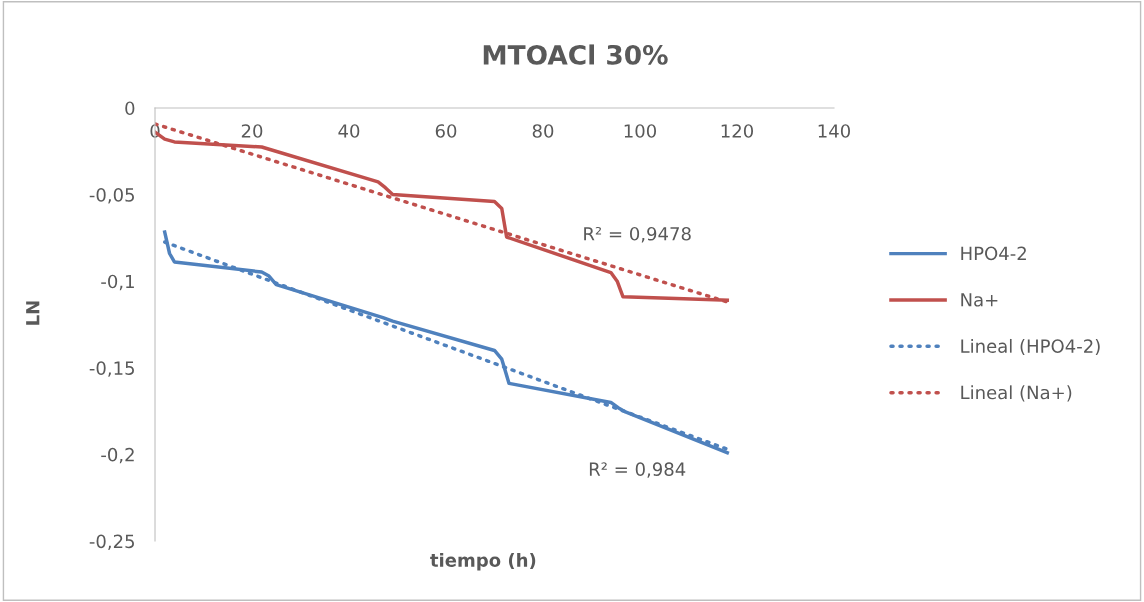 The height and width of the screenshot is (602, 1144). What do you see at coordinates (640, 131) in the screenshot?
I see `x-tick-label: 100` at bounding box center [640, 131].